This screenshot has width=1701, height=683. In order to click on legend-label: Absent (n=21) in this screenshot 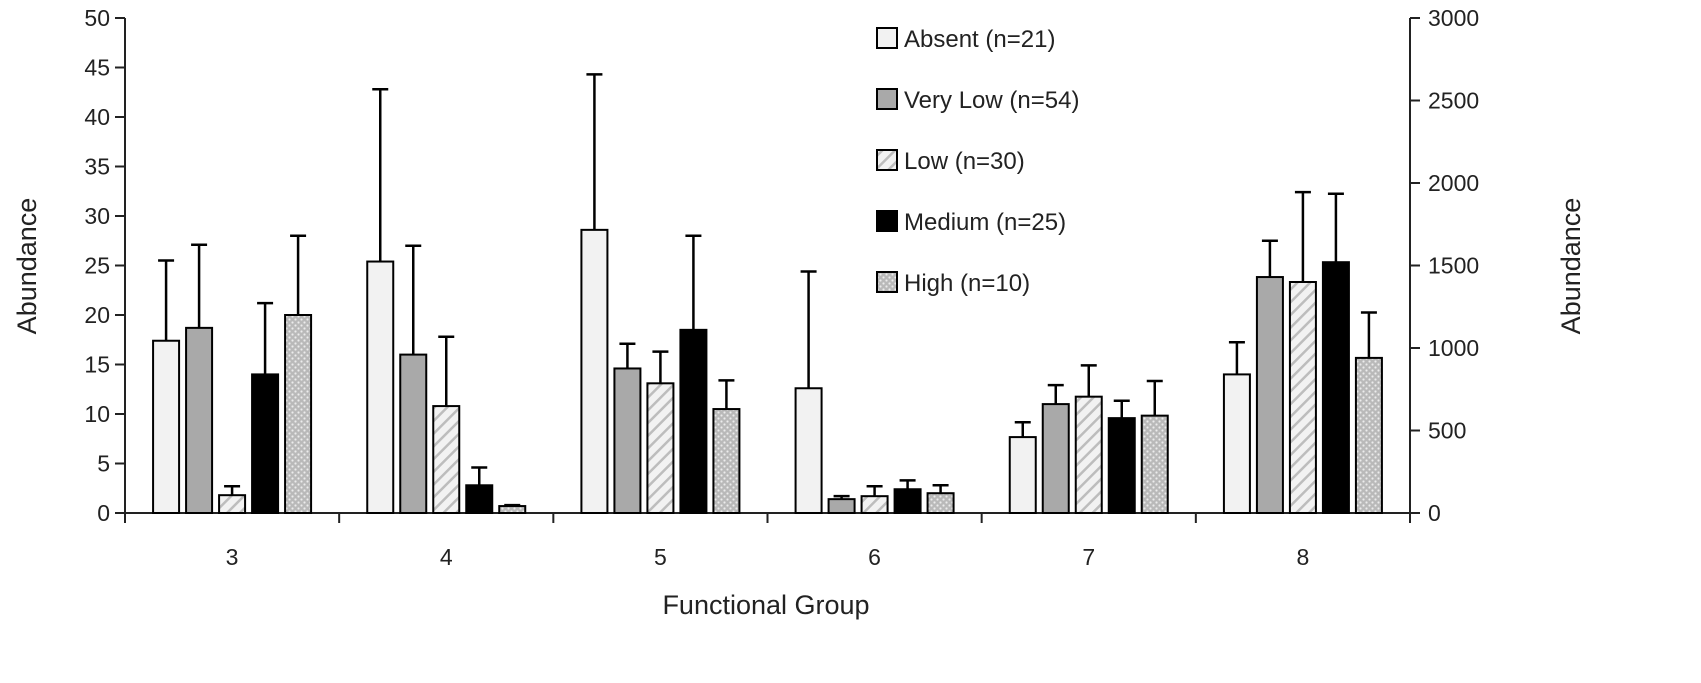, I will do `click(979, 39)`.